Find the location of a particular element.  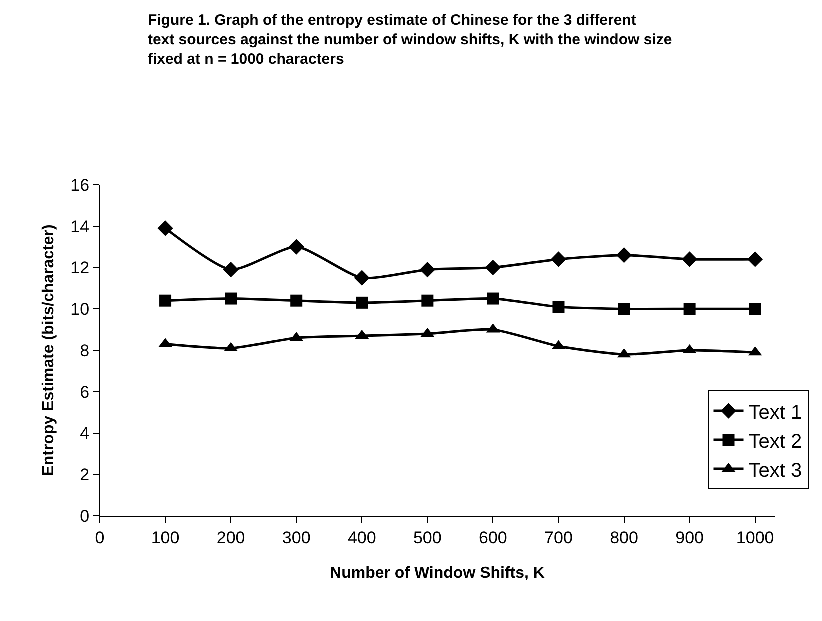

x-tick-label: 100 is located at coordinates (165, 538).